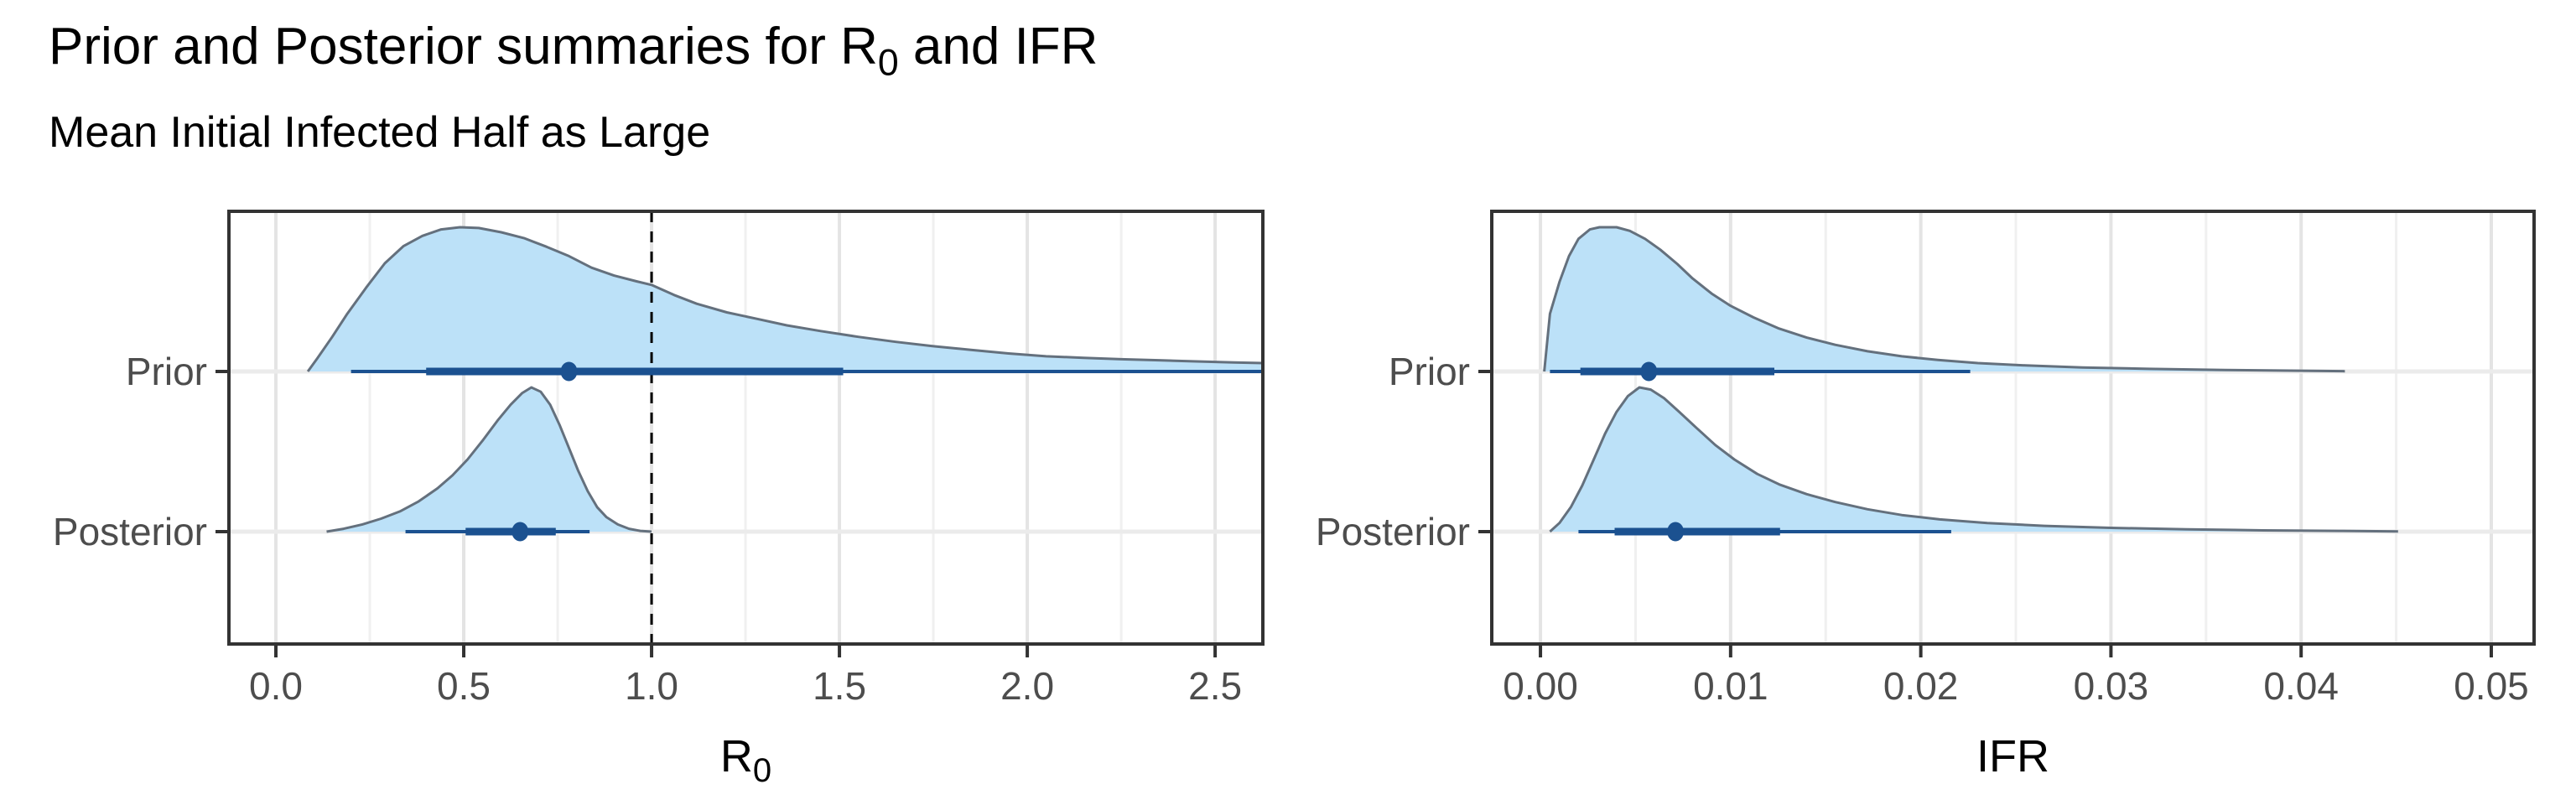  I want to click on x-tick-label: 0.5, so click(464, 686).